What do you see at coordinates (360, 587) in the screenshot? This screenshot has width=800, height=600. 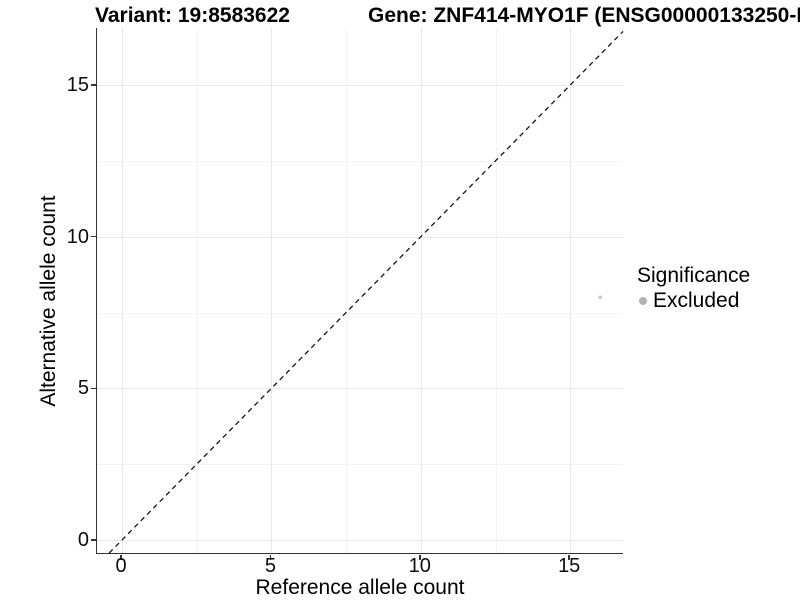 I see `x-axis-title: Reference allele count` at bounding box center [360, 587].